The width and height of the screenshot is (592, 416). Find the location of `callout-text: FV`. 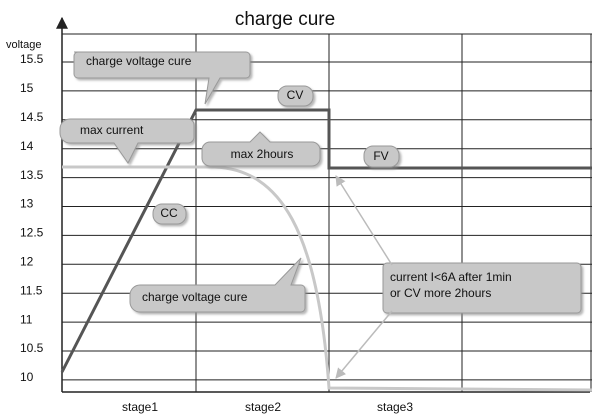

callout-text: FV is located at coordinates (380, 156).